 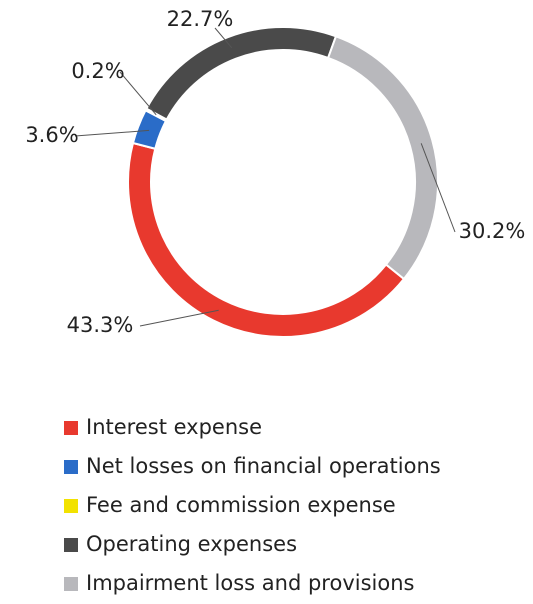 What do you see at coordinates (241, 505) in the screenshot?
I see `legend-label: Fee and commission expense` at bounding box center [241, 505].